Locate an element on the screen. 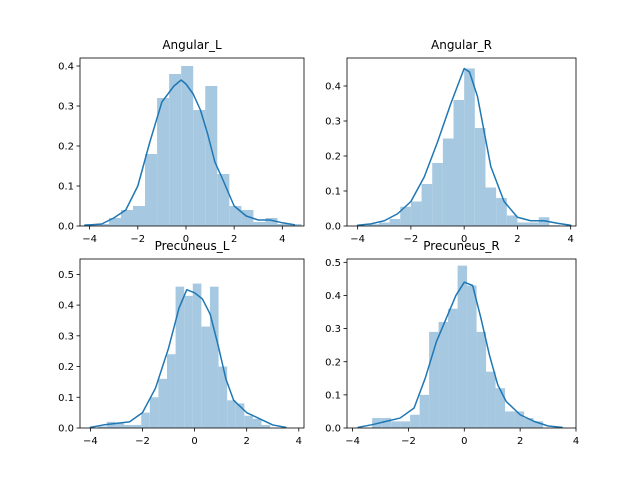  chart-title: Precuneus_L is located at coordinates (192, 246).